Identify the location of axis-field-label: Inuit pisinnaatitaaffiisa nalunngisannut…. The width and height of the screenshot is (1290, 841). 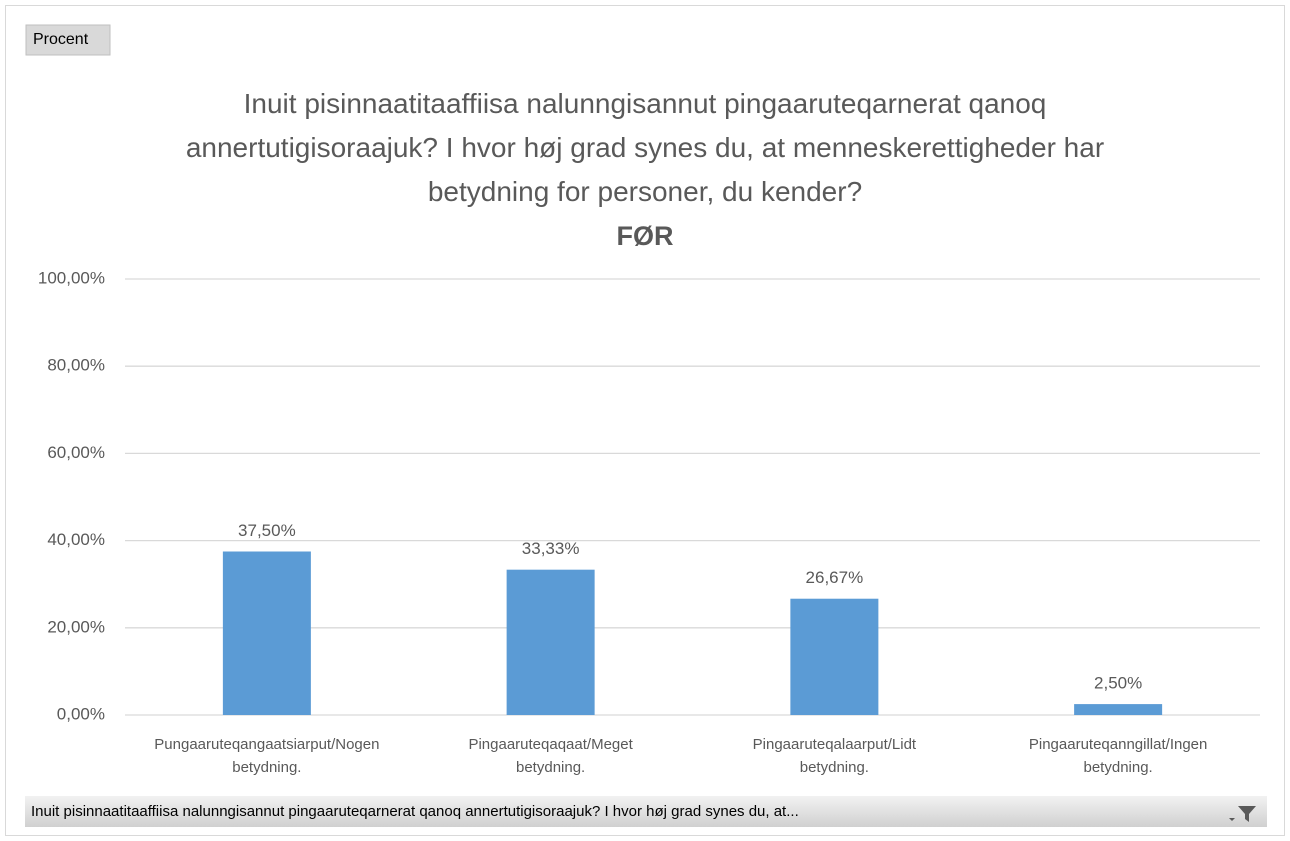
(415, 811).